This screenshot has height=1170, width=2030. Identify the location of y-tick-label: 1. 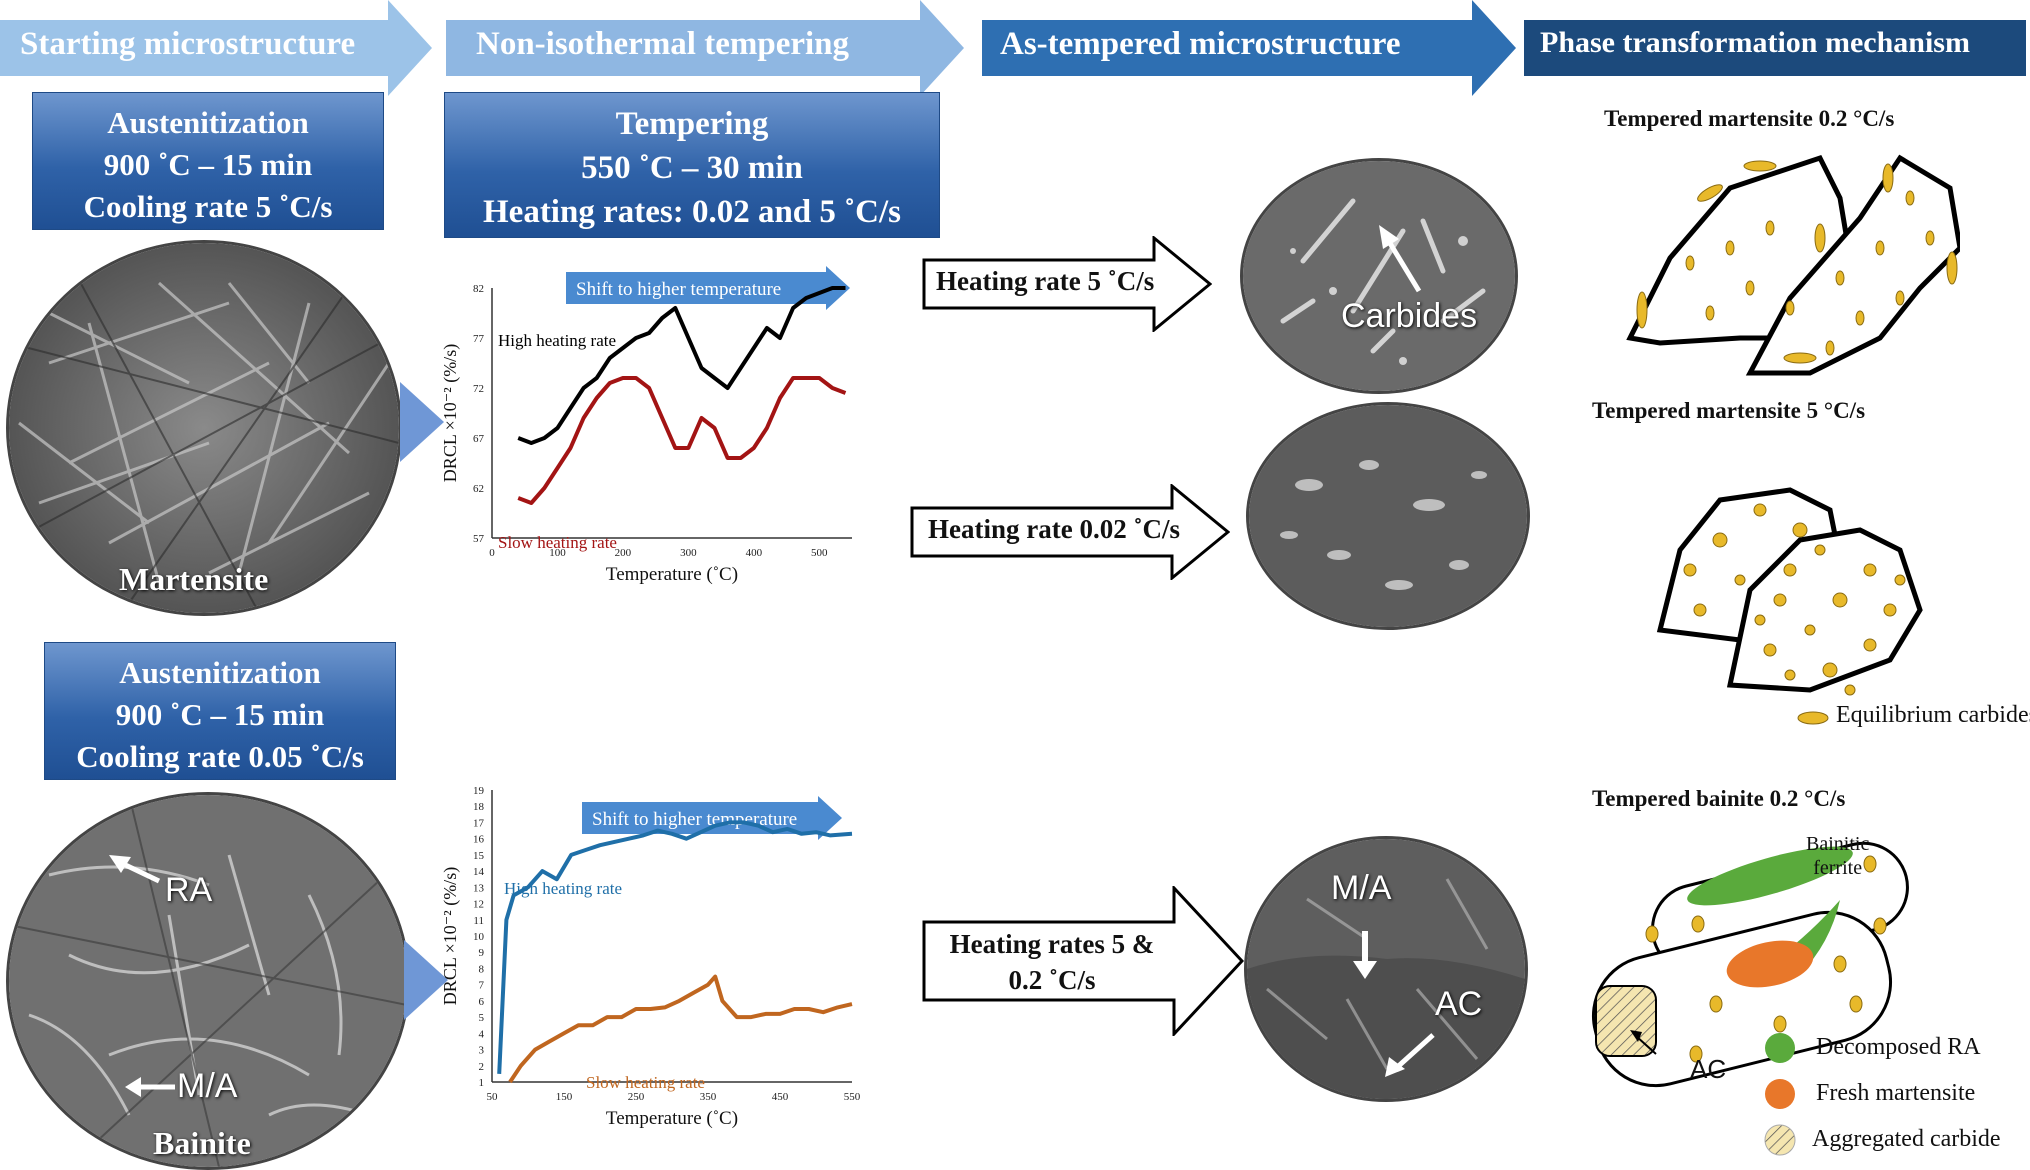
(482, 1083).